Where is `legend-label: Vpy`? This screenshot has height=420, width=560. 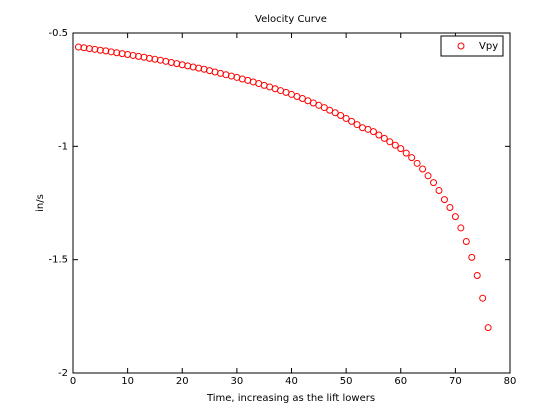
legend-label: Vpy is located at coordinates (488, 46).